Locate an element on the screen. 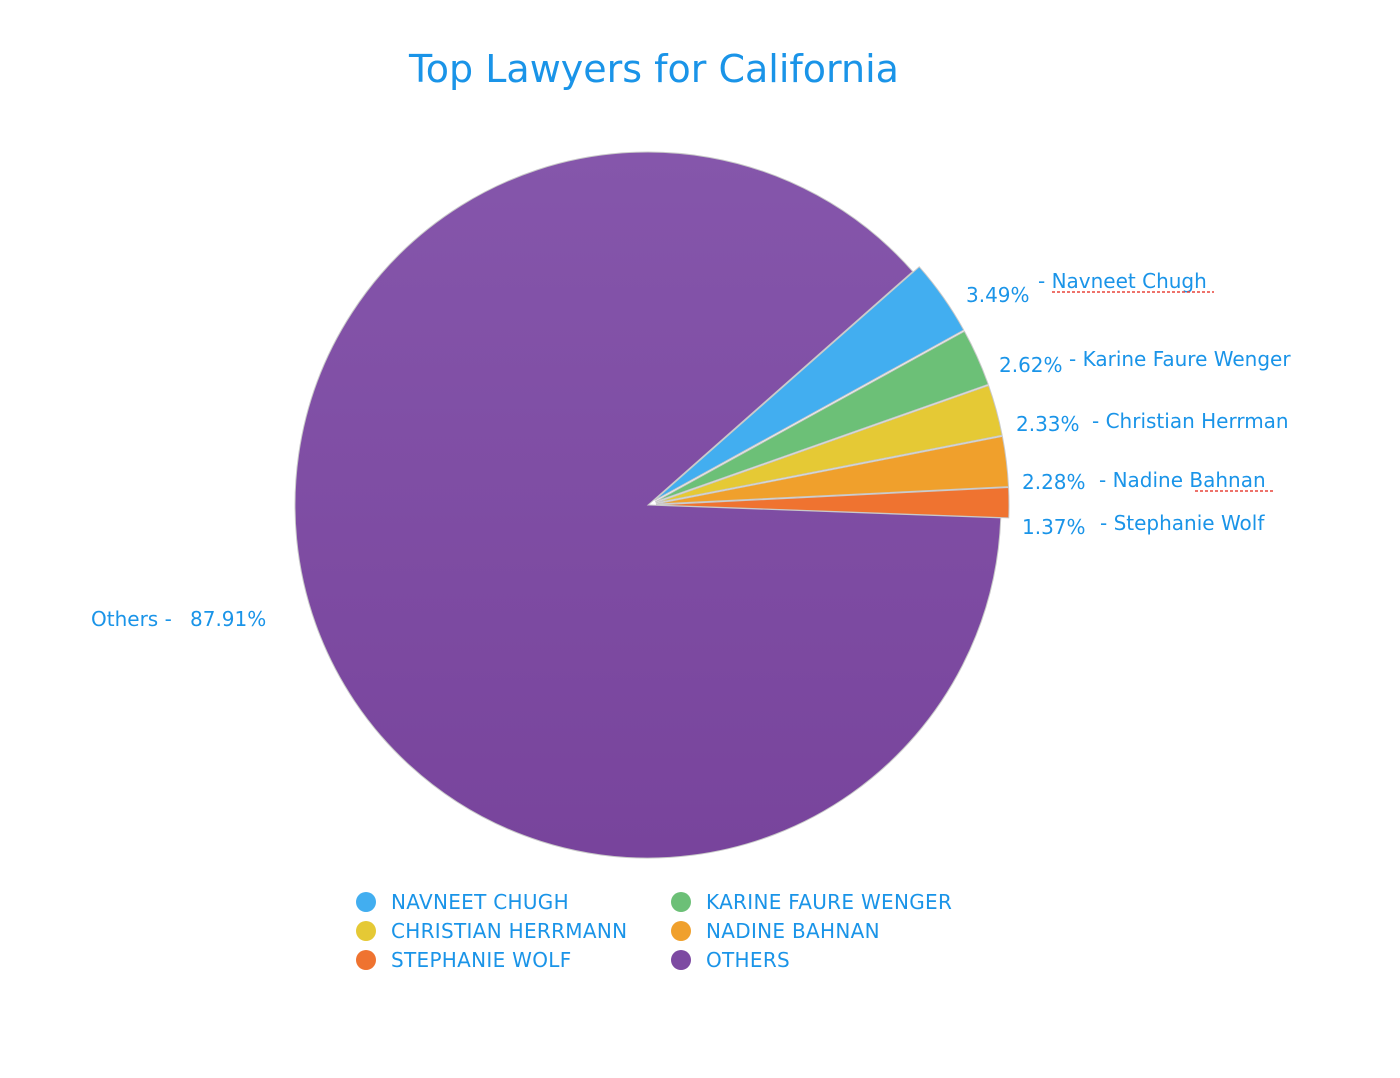 The width and height of the screenshot is (1400, 1078). slice-value-nadine-bahnan: 2.28% is located at coordinates (1054, 482).